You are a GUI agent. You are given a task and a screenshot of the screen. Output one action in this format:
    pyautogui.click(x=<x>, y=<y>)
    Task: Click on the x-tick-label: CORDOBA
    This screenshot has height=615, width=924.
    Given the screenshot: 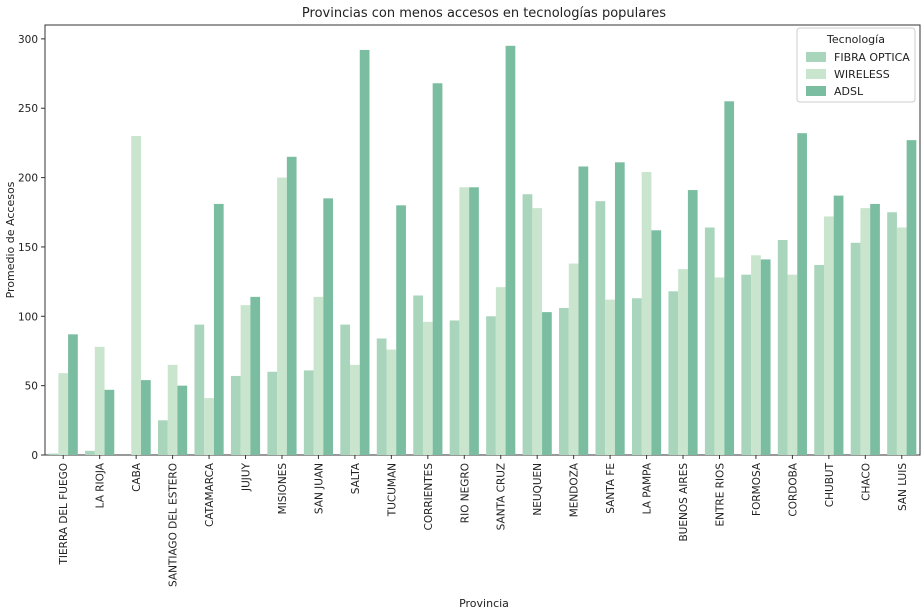 What is the action you would take?
    pyautogui.click(x=793, y=489)
    